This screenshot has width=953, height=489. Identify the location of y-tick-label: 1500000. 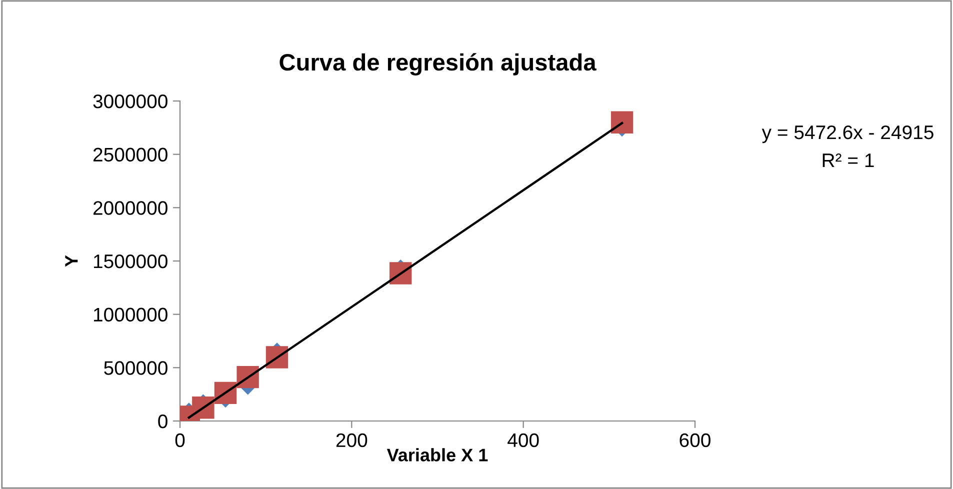
(131, 261).